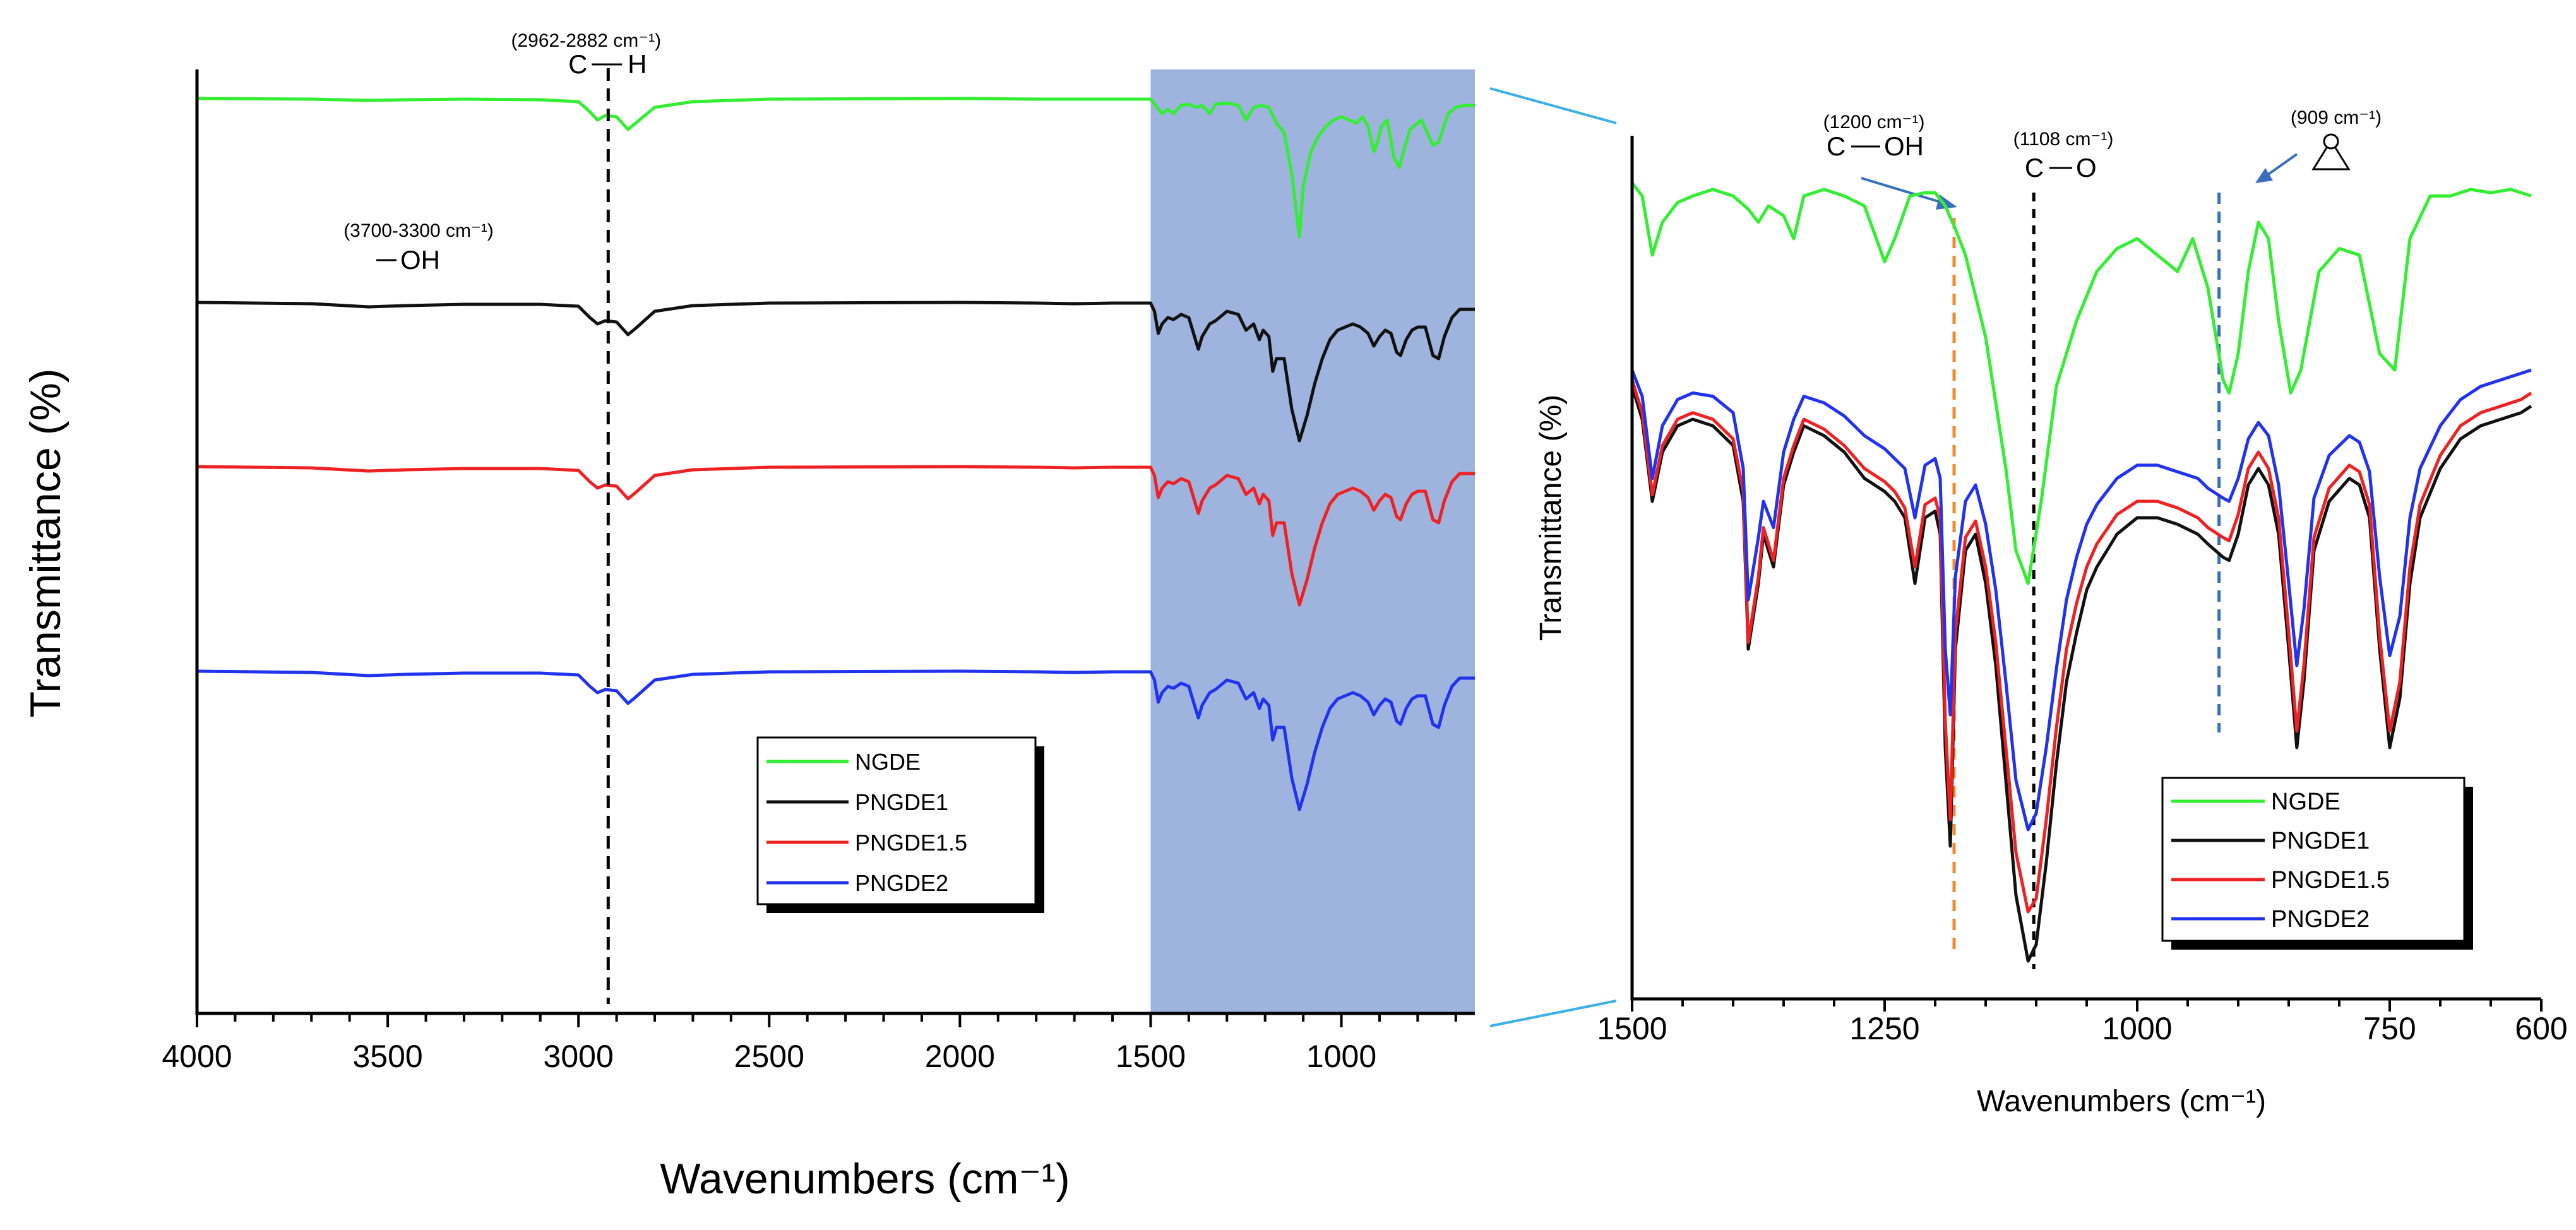 The width and height of the screenshot is (2576, 1230). I want to click on fingerprint-legend: NGDE PNGDE1 PNGDE1.5 PNGDE2, so click(2317, 863).